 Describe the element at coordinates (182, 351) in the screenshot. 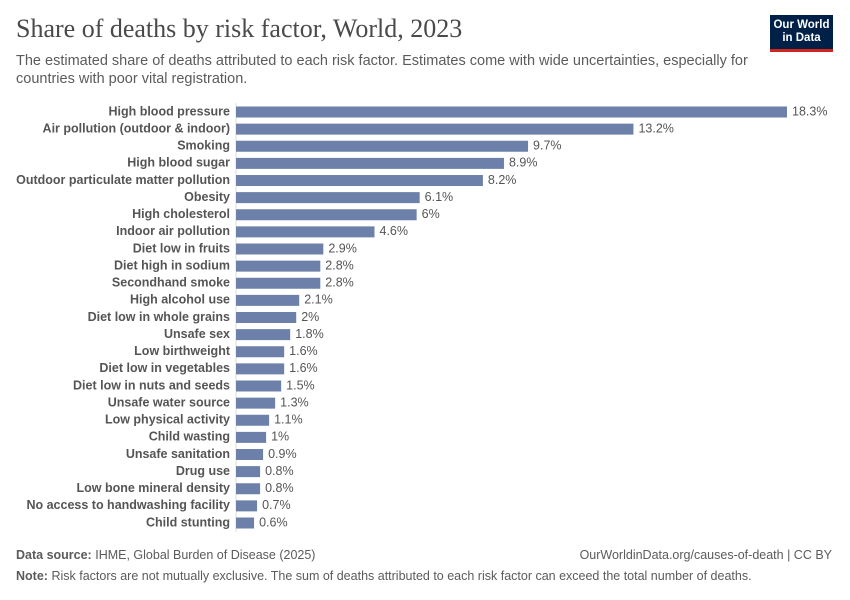

I see `category-label: Low birthweight` at that location.